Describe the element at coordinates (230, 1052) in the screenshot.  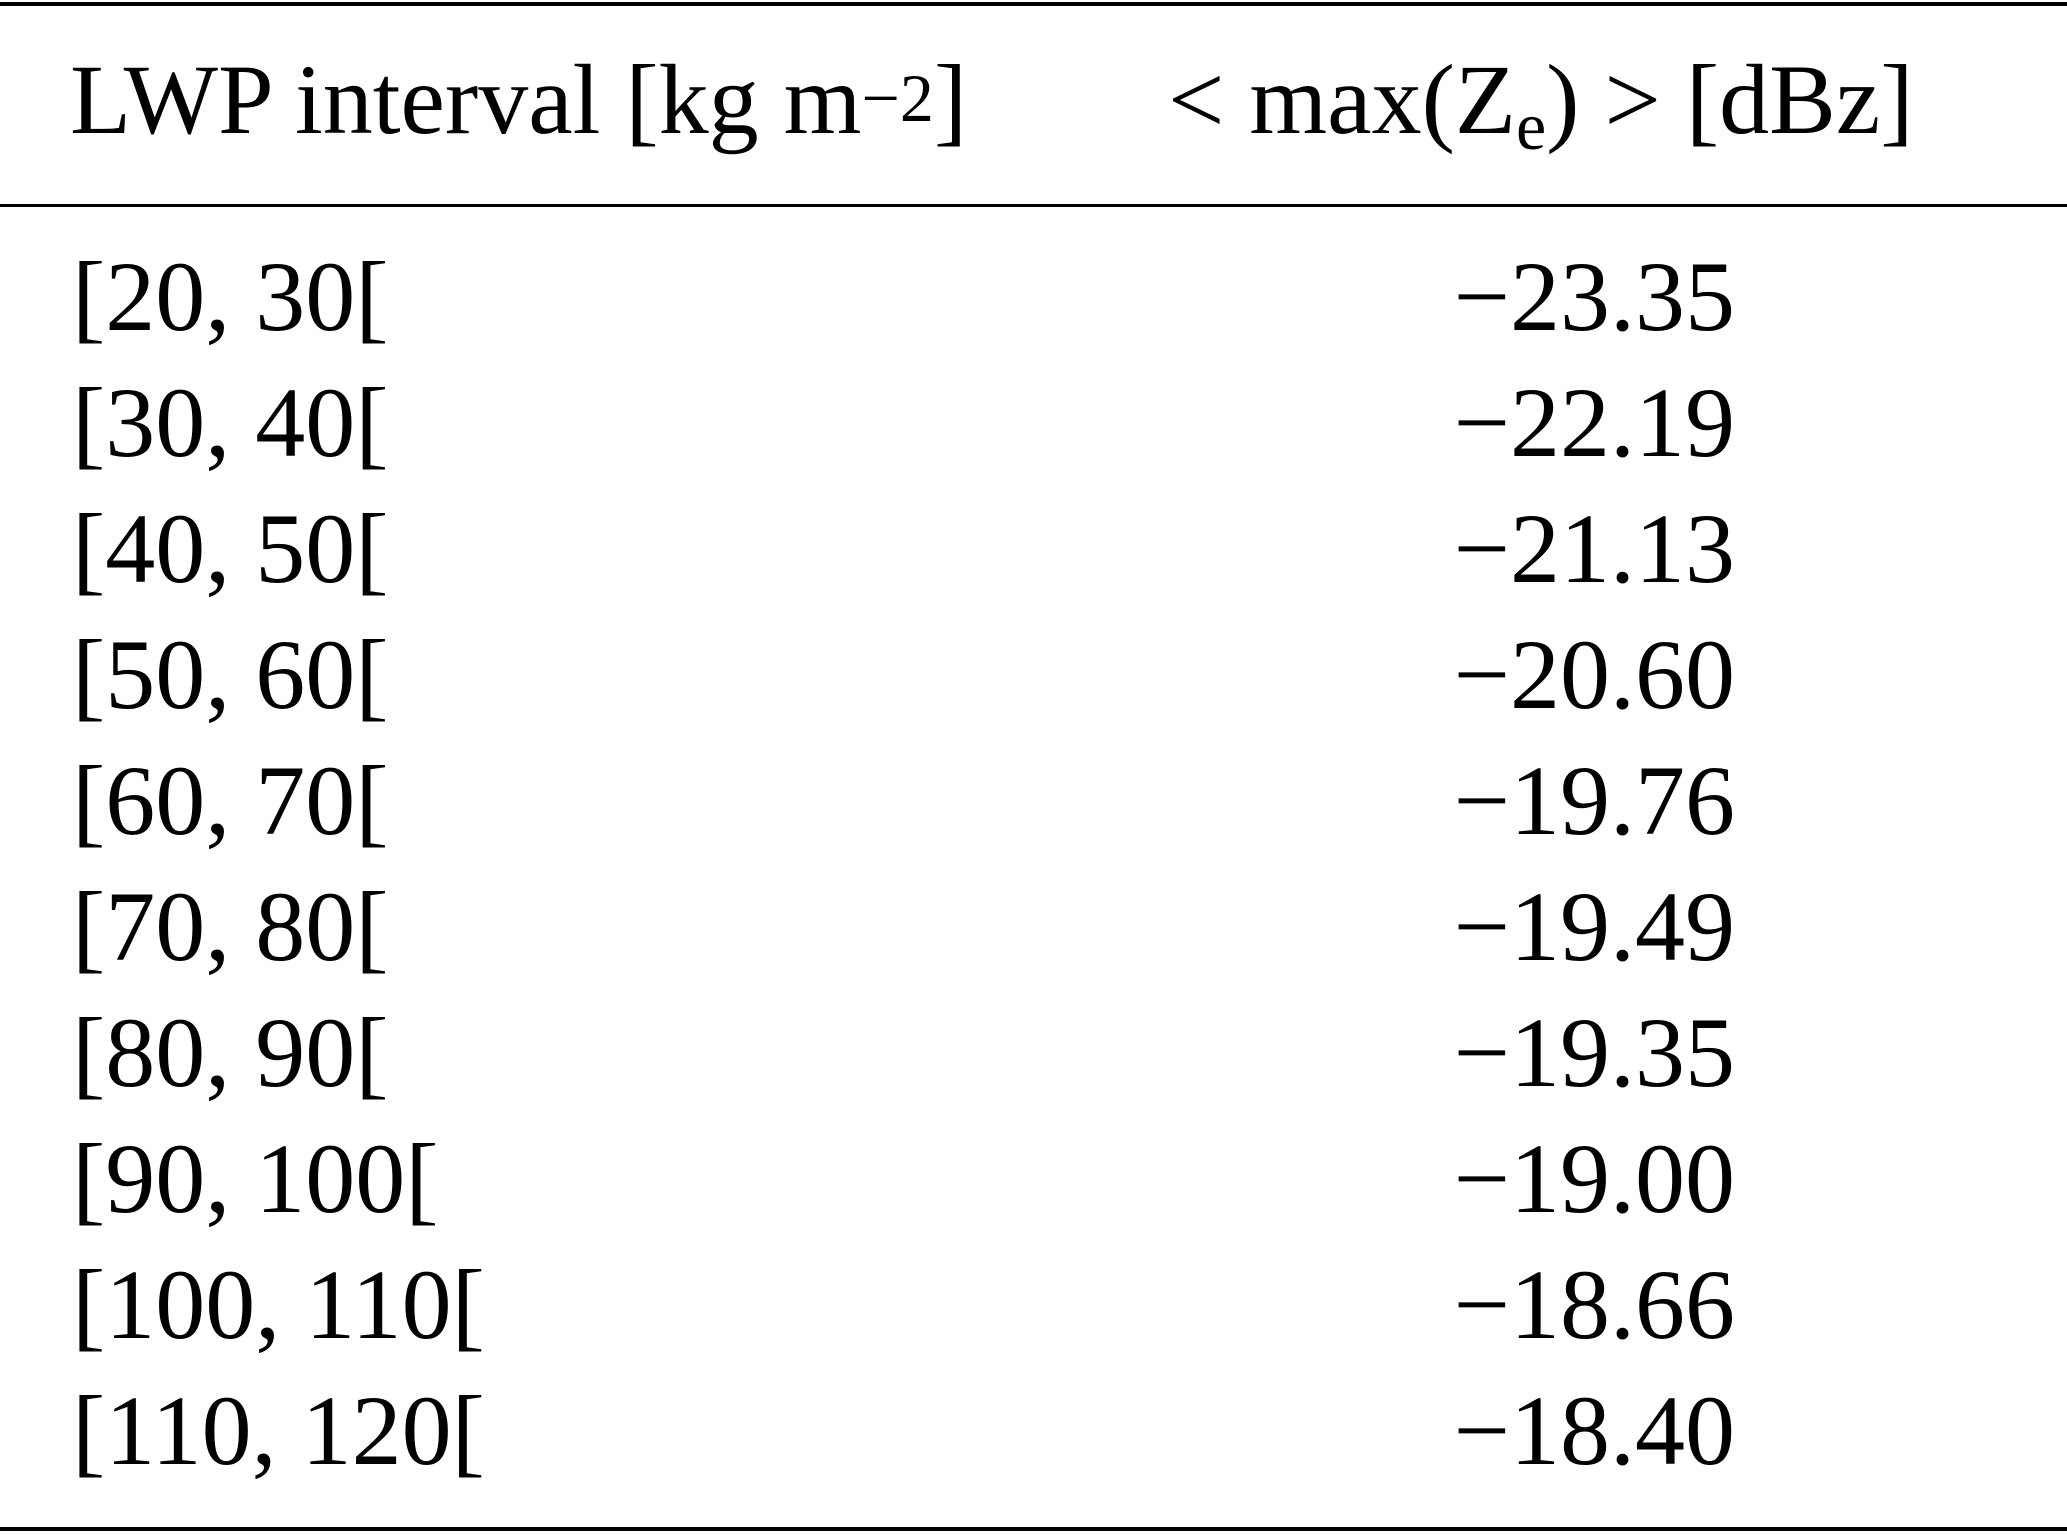
I see `lwp-interval-cell: [80, 90[` at that location.